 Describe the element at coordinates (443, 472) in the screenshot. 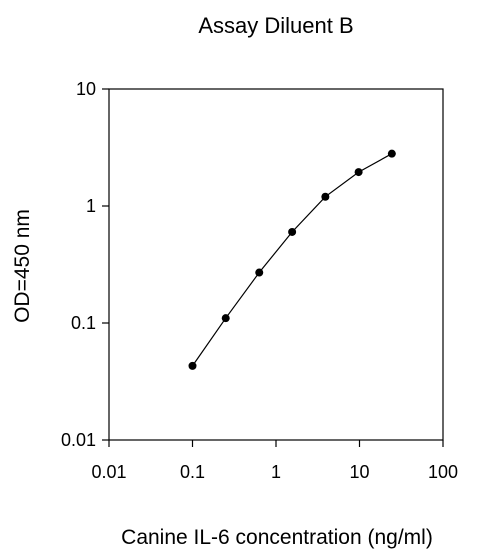

I see `x-tick-label: 100` at that location.